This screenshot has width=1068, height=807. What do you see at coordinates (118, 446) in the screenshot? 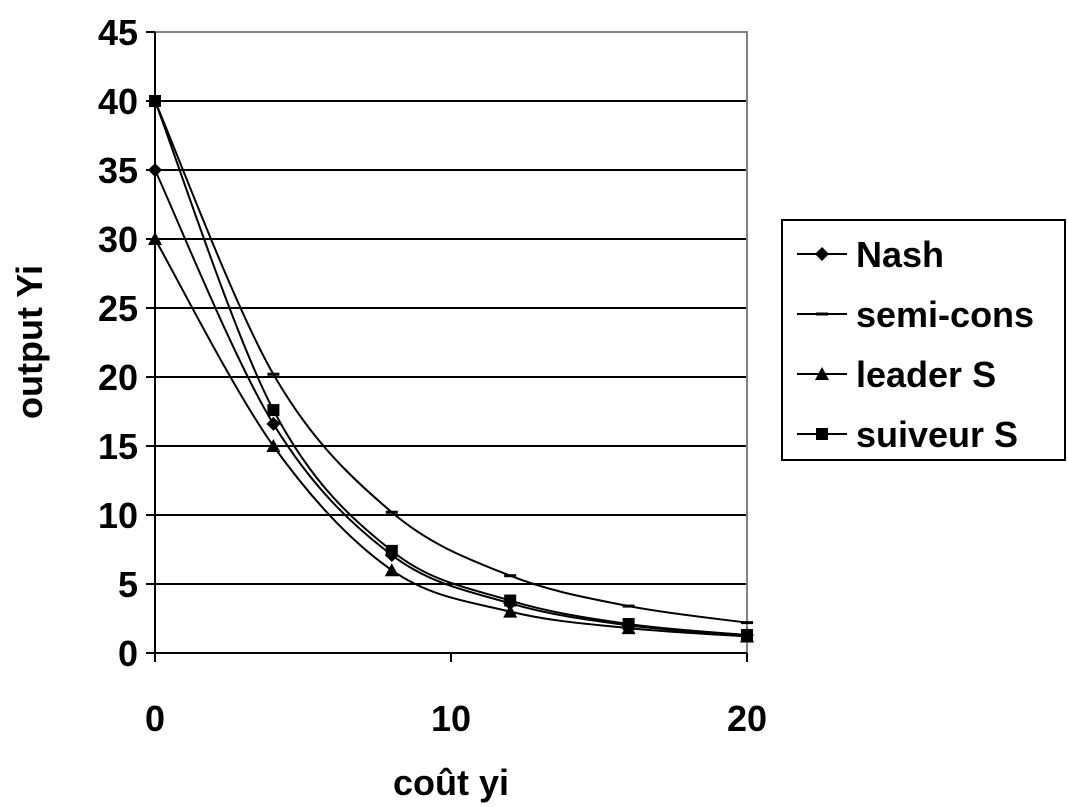
I see `y-tick-label: 15` at bounding box center [118, 446].